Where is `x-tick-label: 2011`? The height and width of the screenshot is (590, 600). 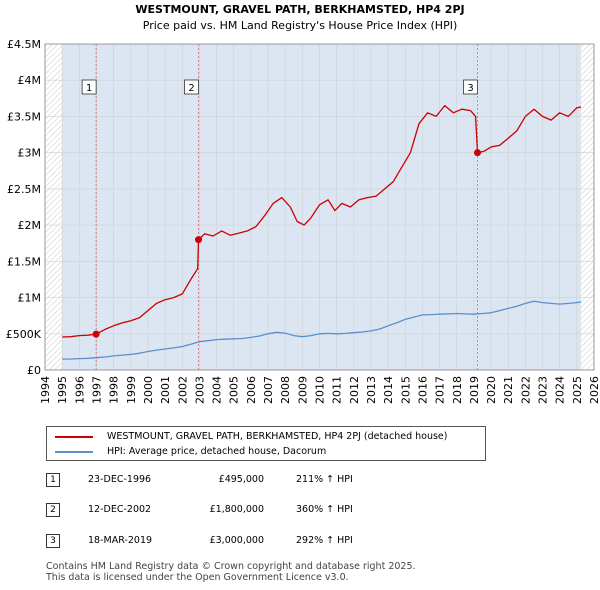 x-tick-label: 2011 is located at coordinates (337, 390).